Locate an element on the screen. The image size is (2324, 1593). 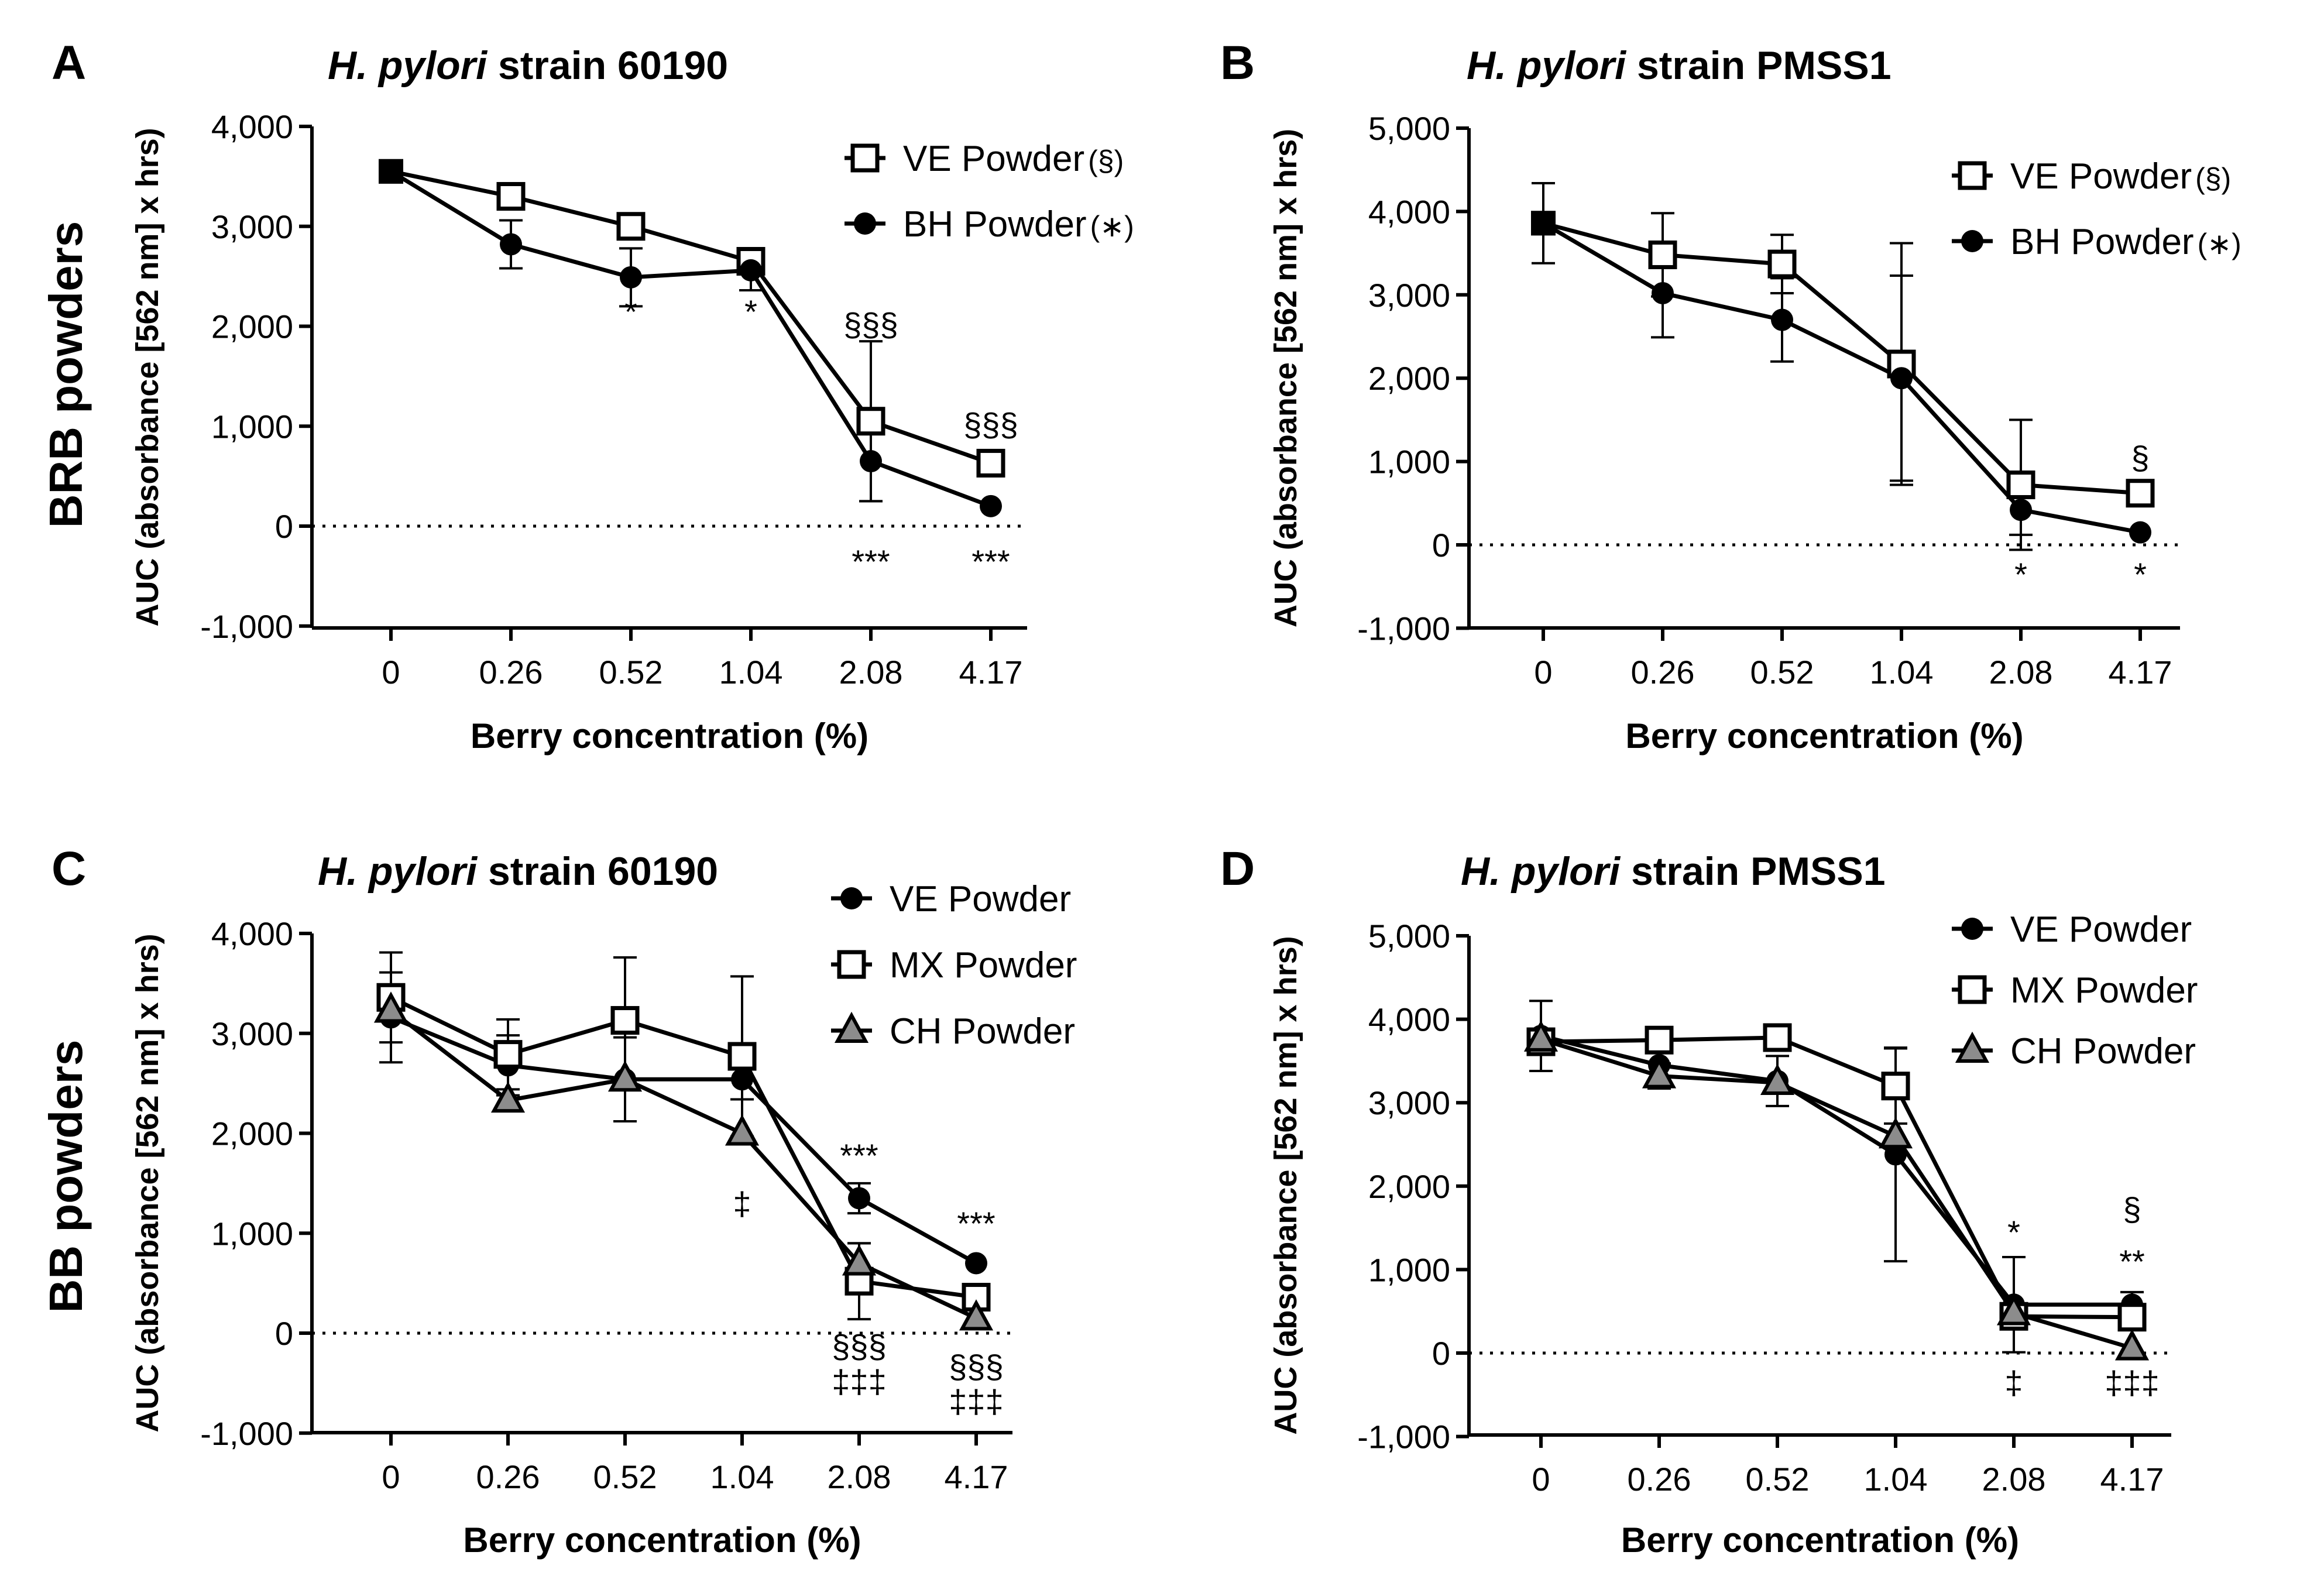
significance-mark: ** is located at coordinates (2132, 1261).